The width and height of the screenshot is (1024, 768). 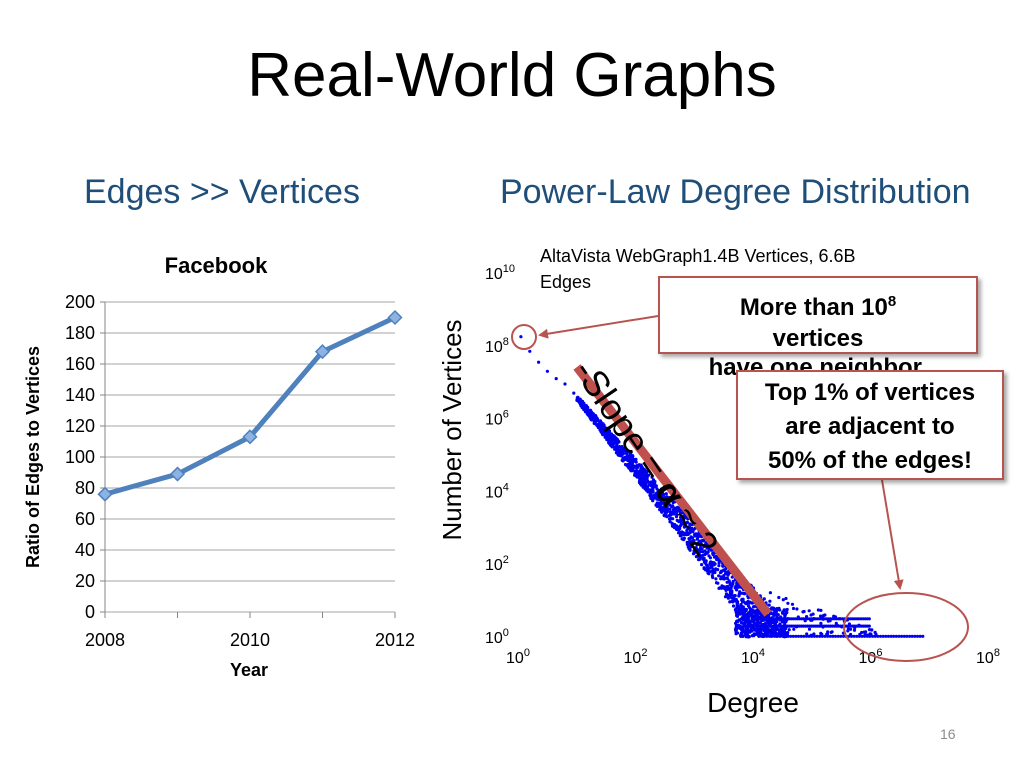 I want to click on facebook-y-axis-label: Ratio of Edges to Vertices, so click(x=33, y=457).